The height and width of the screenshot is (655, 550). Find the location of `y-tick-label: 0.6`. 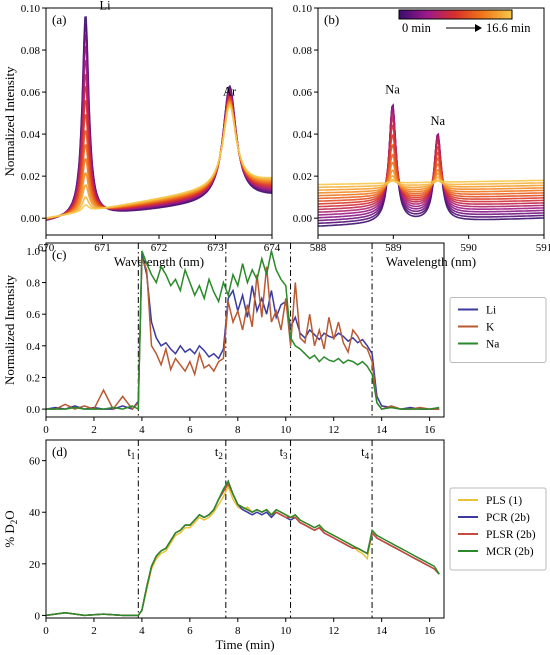

y-tick-label: 0.6 is located at coordinates (33, 315).